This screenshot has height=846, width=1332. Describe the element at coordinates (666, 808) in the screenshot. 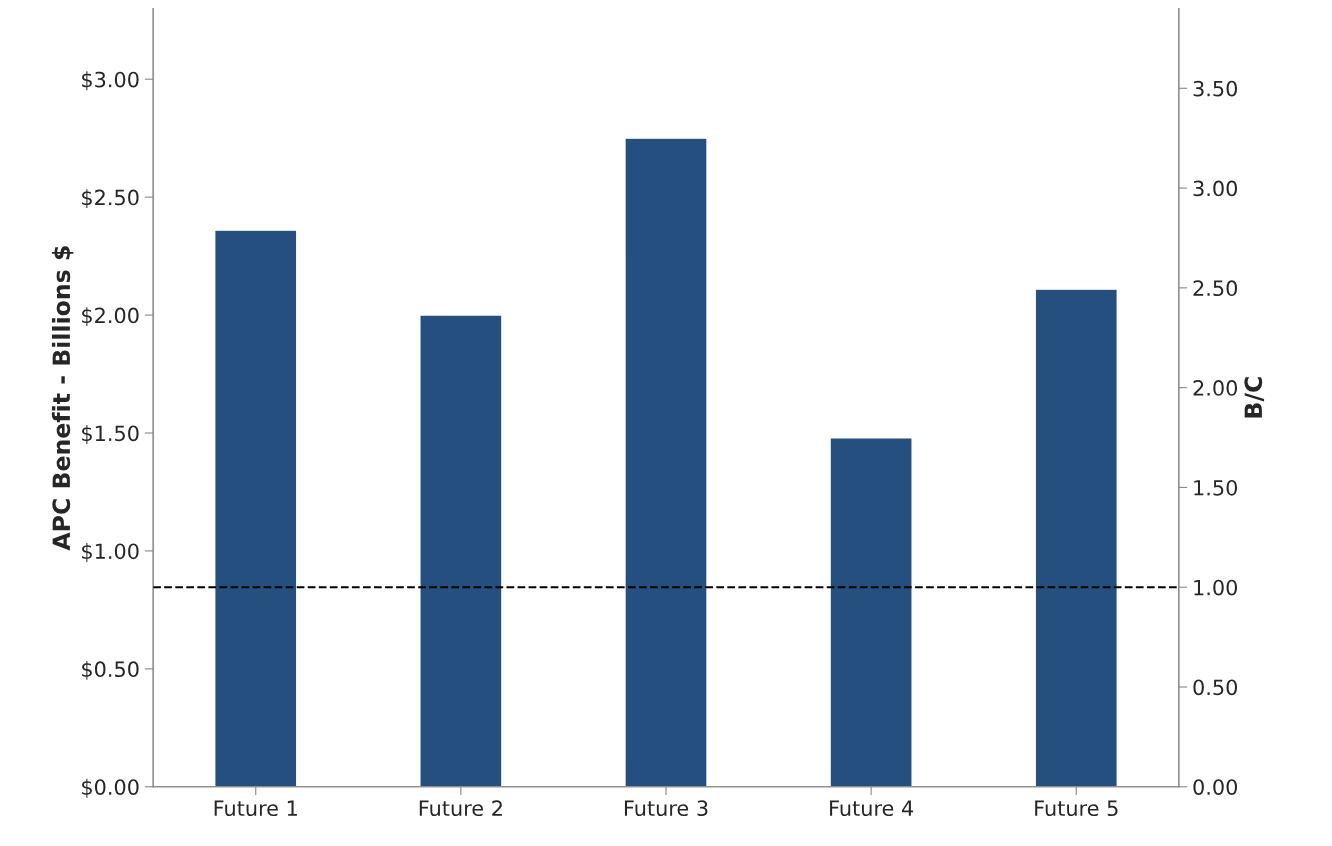

I see `x-tick-label: Future 3` at that location.